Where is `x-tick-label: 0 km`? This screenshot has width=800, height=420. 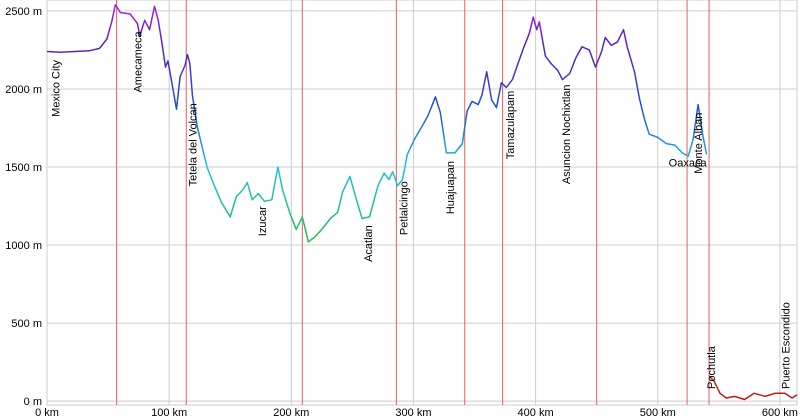
x-tick-label: 0 km is located at coordinates (47, 413).